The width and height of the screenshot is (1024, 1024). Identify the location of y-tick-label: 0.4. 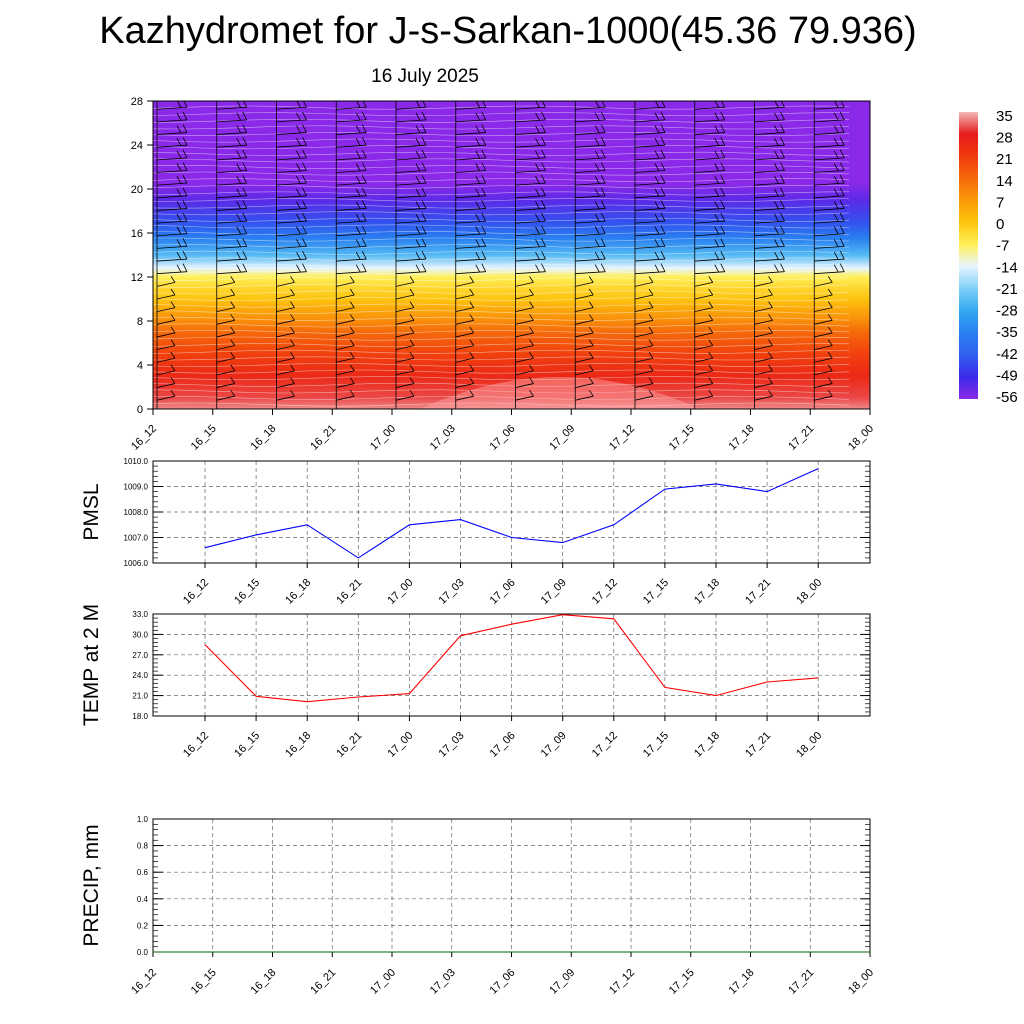
(143, 899).